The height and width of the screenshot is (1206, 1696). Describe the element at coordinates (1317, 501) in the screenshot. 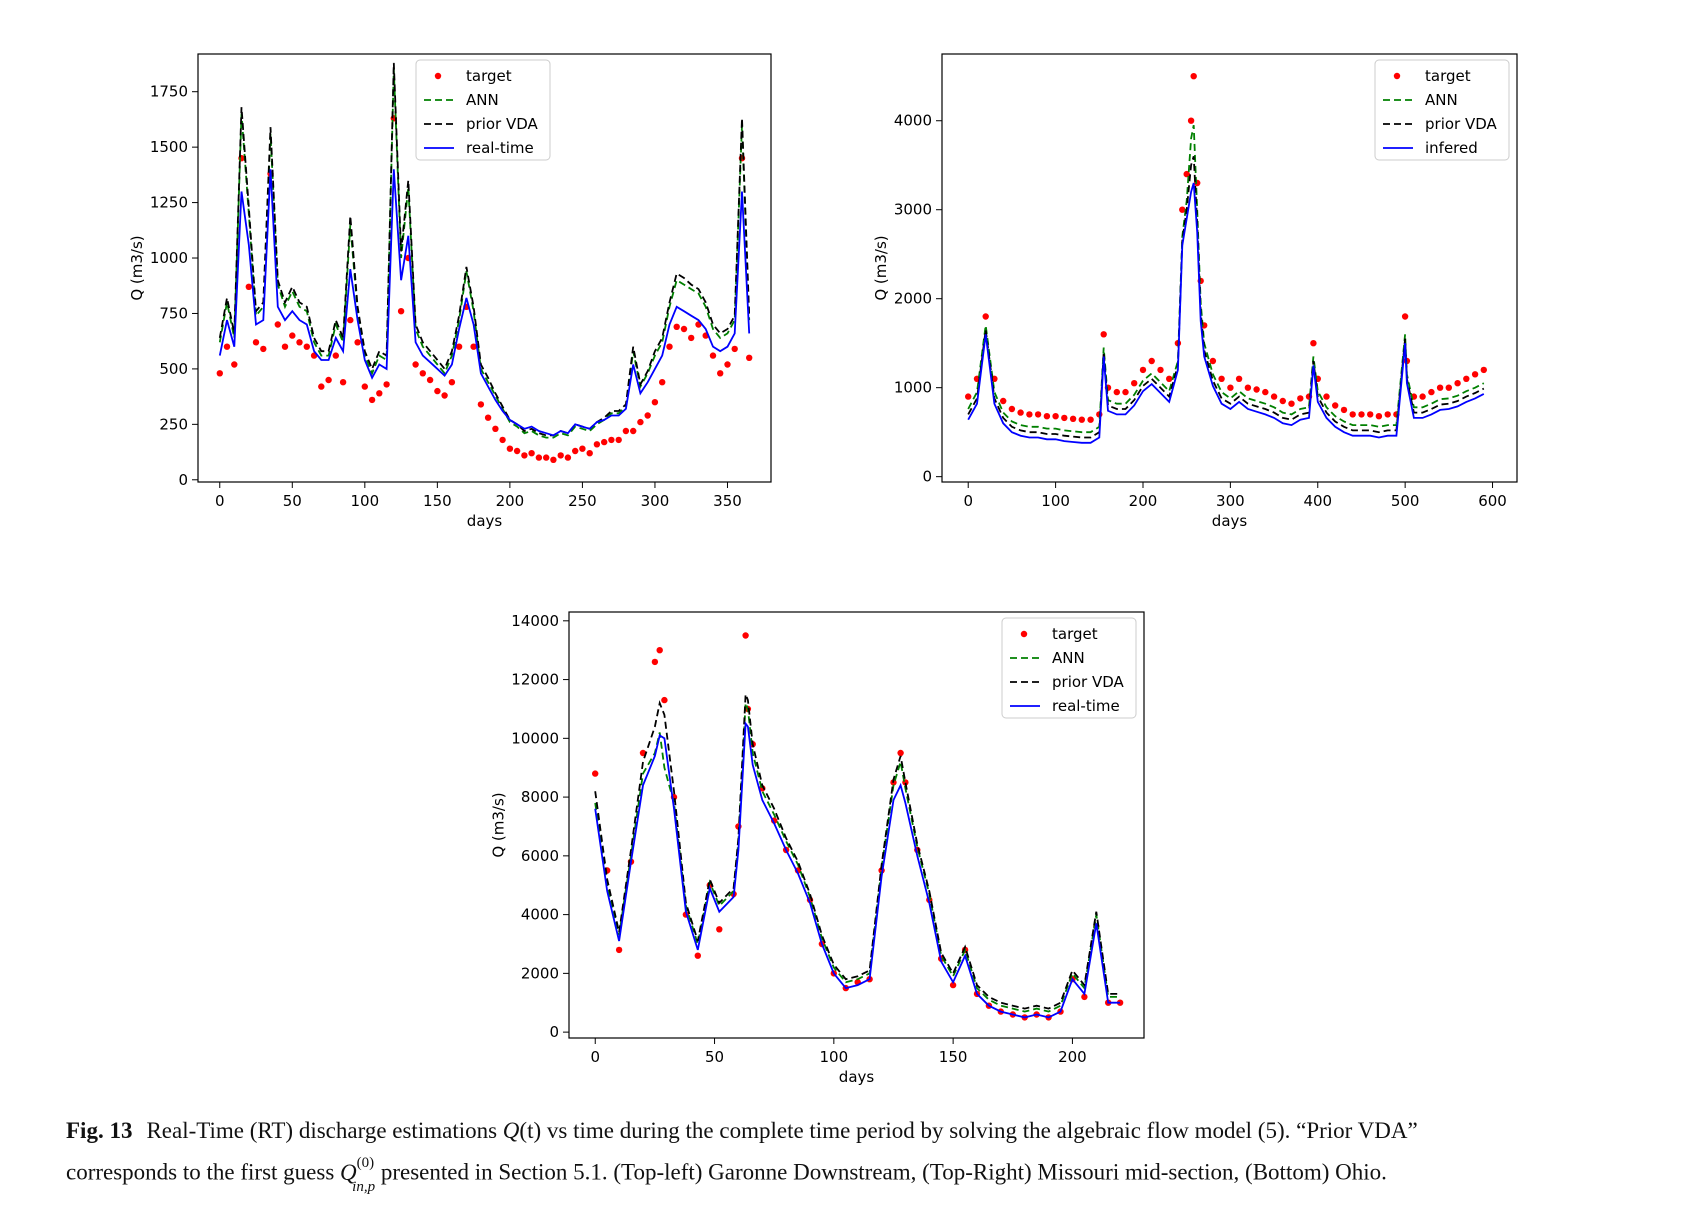

I see `x-tick-label: 400` at that location.